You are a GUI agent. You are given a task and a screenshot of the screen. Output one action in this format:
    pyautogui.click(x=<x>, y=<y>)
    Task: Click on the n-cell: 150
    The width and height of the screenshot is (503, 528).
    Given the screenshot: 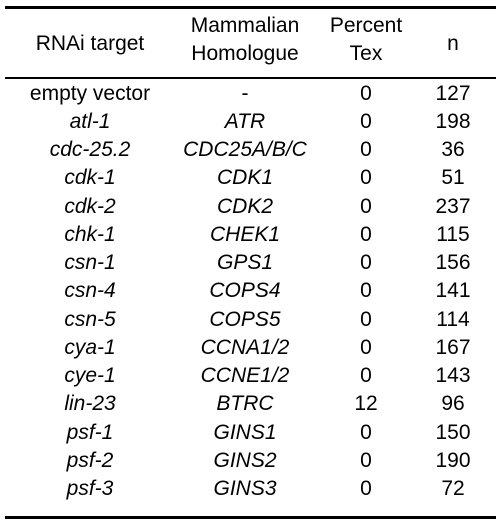 What is the action you would take?
    pyautogui.click(x=453, y=432)
    